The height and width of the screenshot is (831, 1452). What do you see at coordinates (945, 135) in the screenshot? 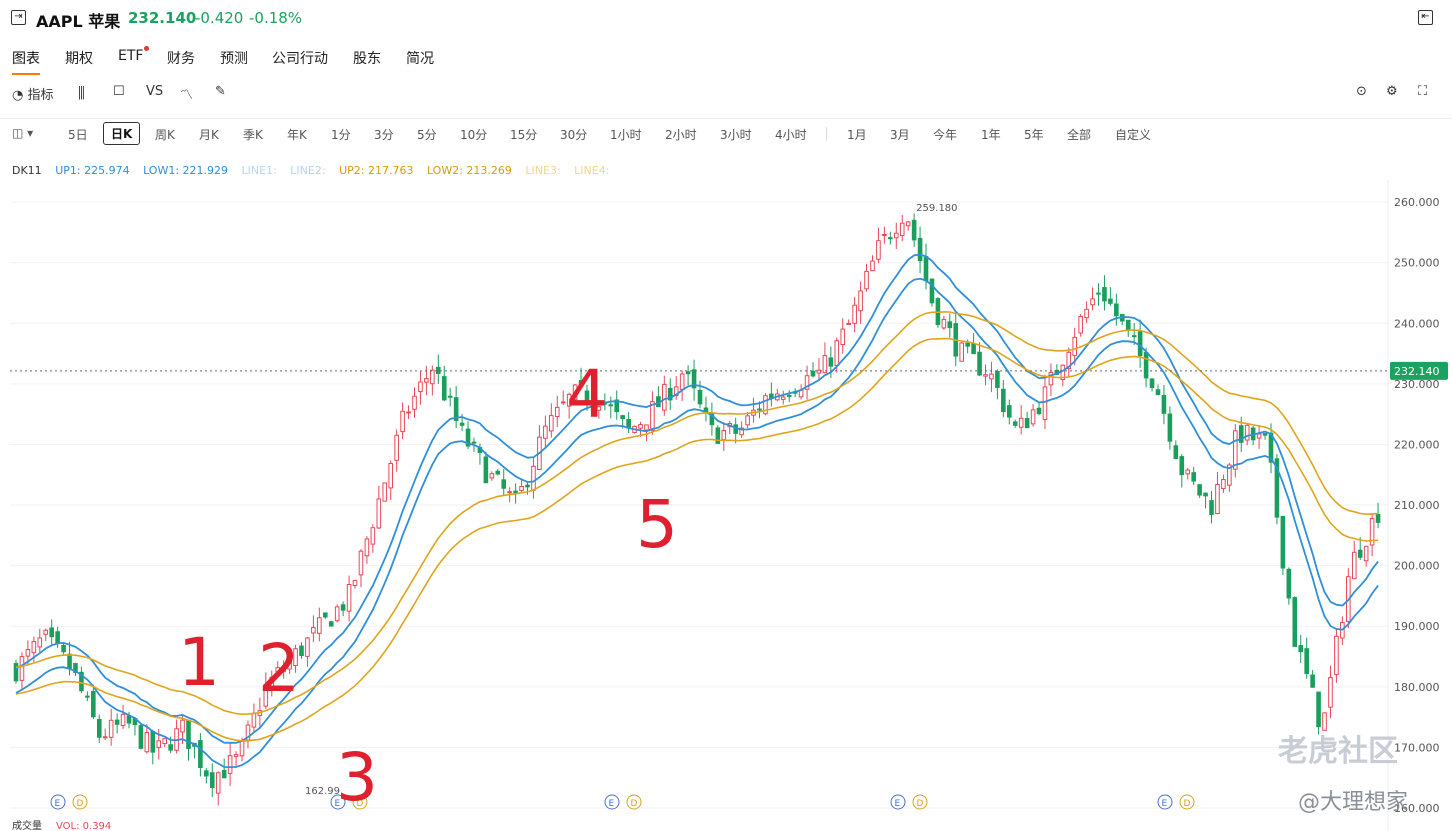
I see `range-ytd: 今年` at bounding box center [945, 135].